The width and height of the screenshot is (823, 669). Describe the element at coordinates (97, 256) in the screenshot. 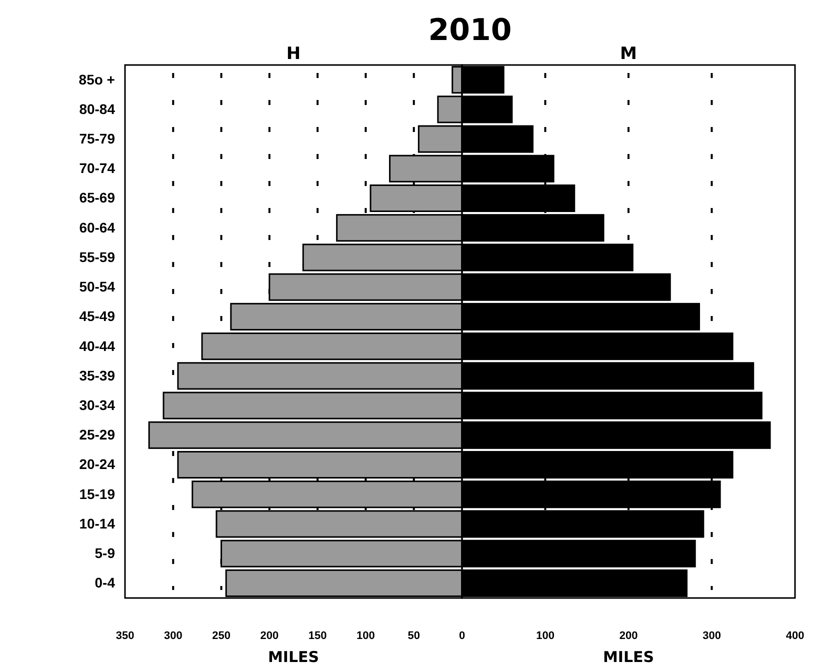

I see `y-tick-label: 55-59` at that location.